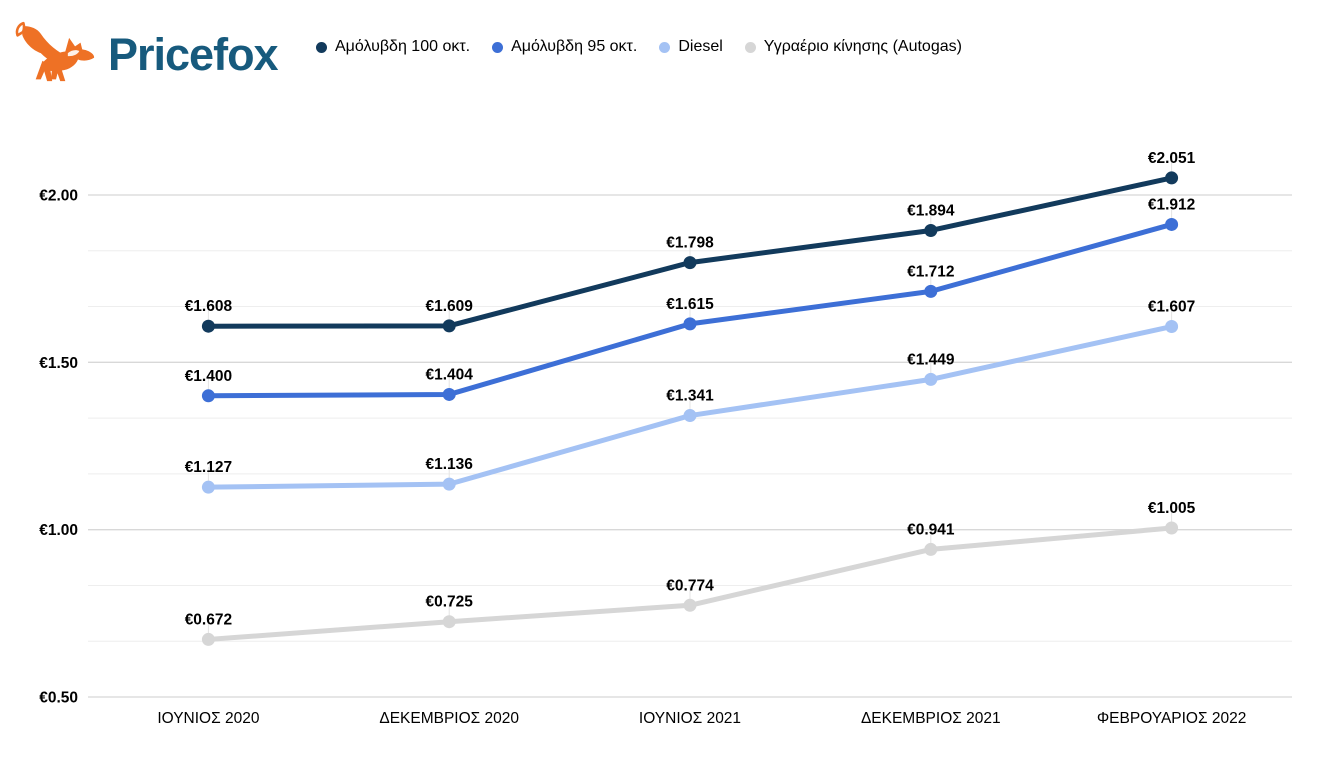 Image resolution: width=1328 pixels, height=765 pixels. What do you see at coordinates (449, 306) in the screenshot?
I see `data-point-value-label: €1.609` at bounding box center [449, 306].